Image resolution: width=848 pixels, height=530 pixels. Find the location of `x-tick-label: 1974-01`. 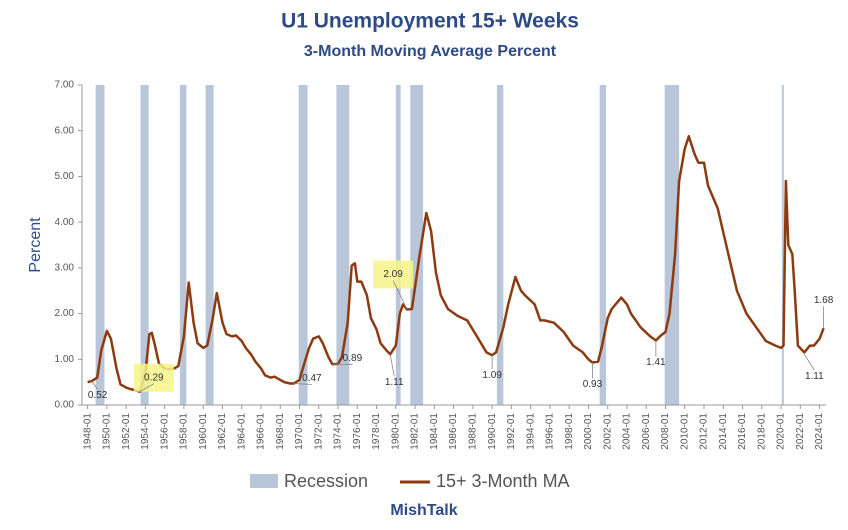

x-tick-label: 1974-01 is located at coordinates (338, 431).